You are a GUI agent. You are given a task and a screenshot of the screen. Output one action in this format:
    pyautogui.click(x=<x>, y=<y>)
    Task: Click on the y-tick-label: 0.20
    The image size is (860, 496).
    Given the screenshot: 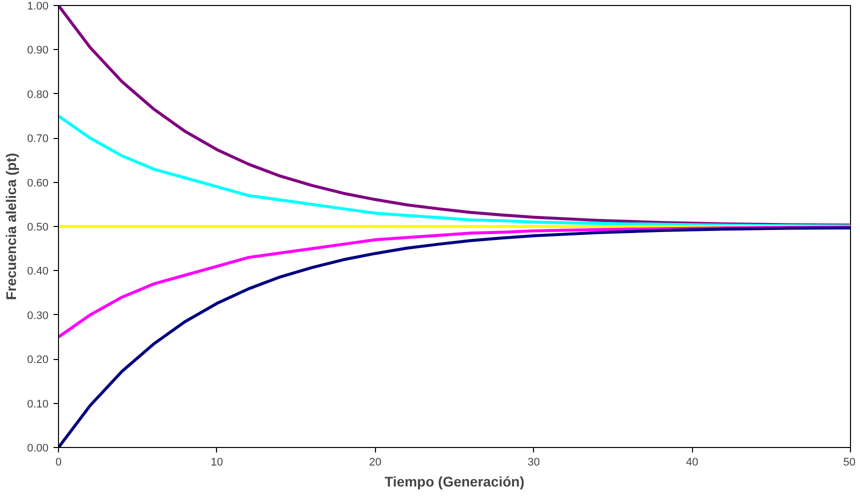 What is the action you would take?
    pyautogui.click(x=38, y=360)
    